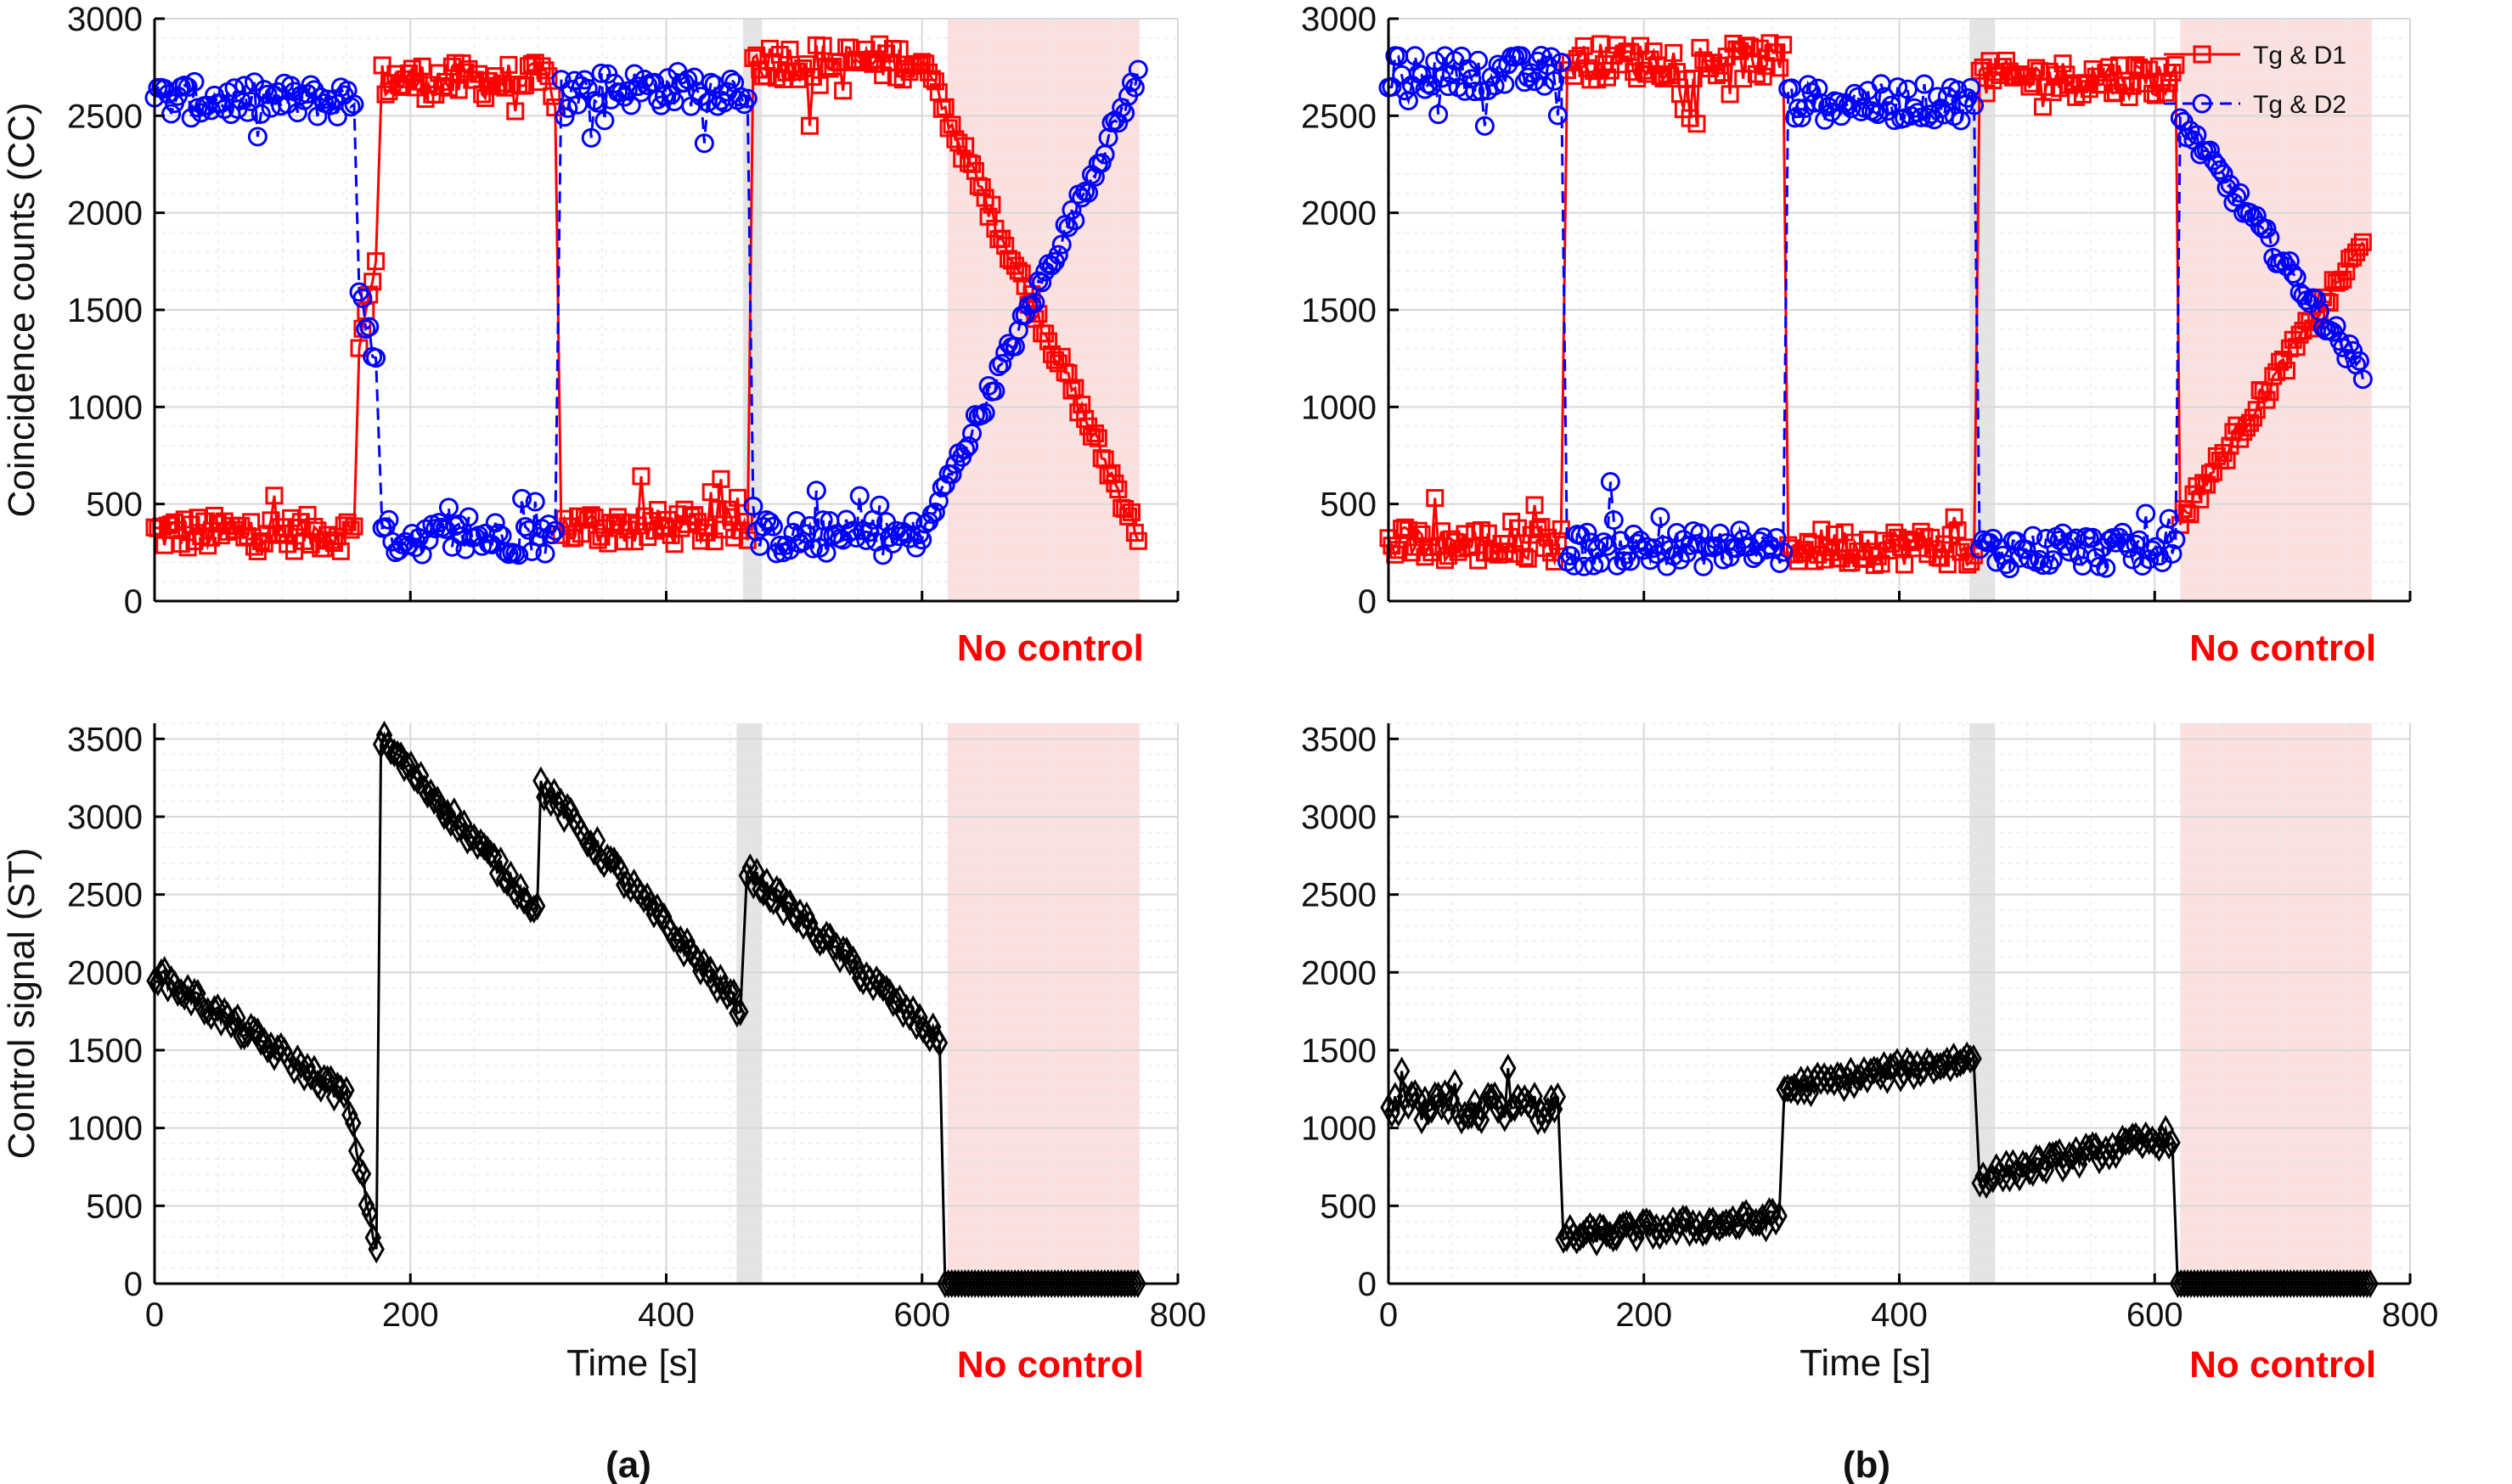  What do you see at coordinates (2154, 1315) in the screenshot?
I see `x-tick-label: 600` at bounding box center [2154, 1315].